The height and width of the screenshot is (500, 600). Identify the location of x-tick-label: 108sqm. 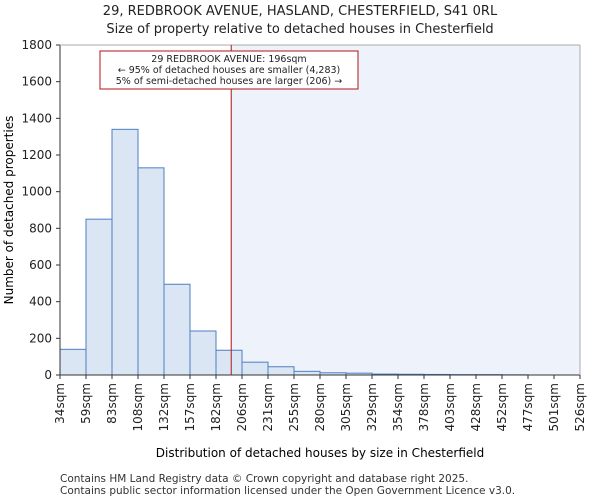
(138, 407).